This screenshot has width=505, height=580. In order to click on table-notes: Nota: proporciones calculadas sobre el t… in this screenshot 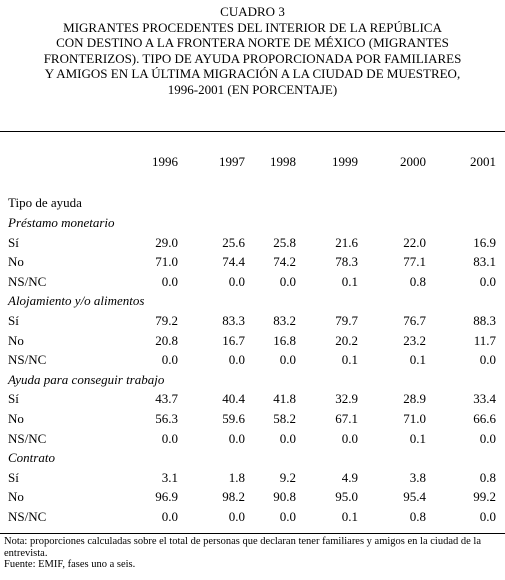, I will do `click(253, 553)`.